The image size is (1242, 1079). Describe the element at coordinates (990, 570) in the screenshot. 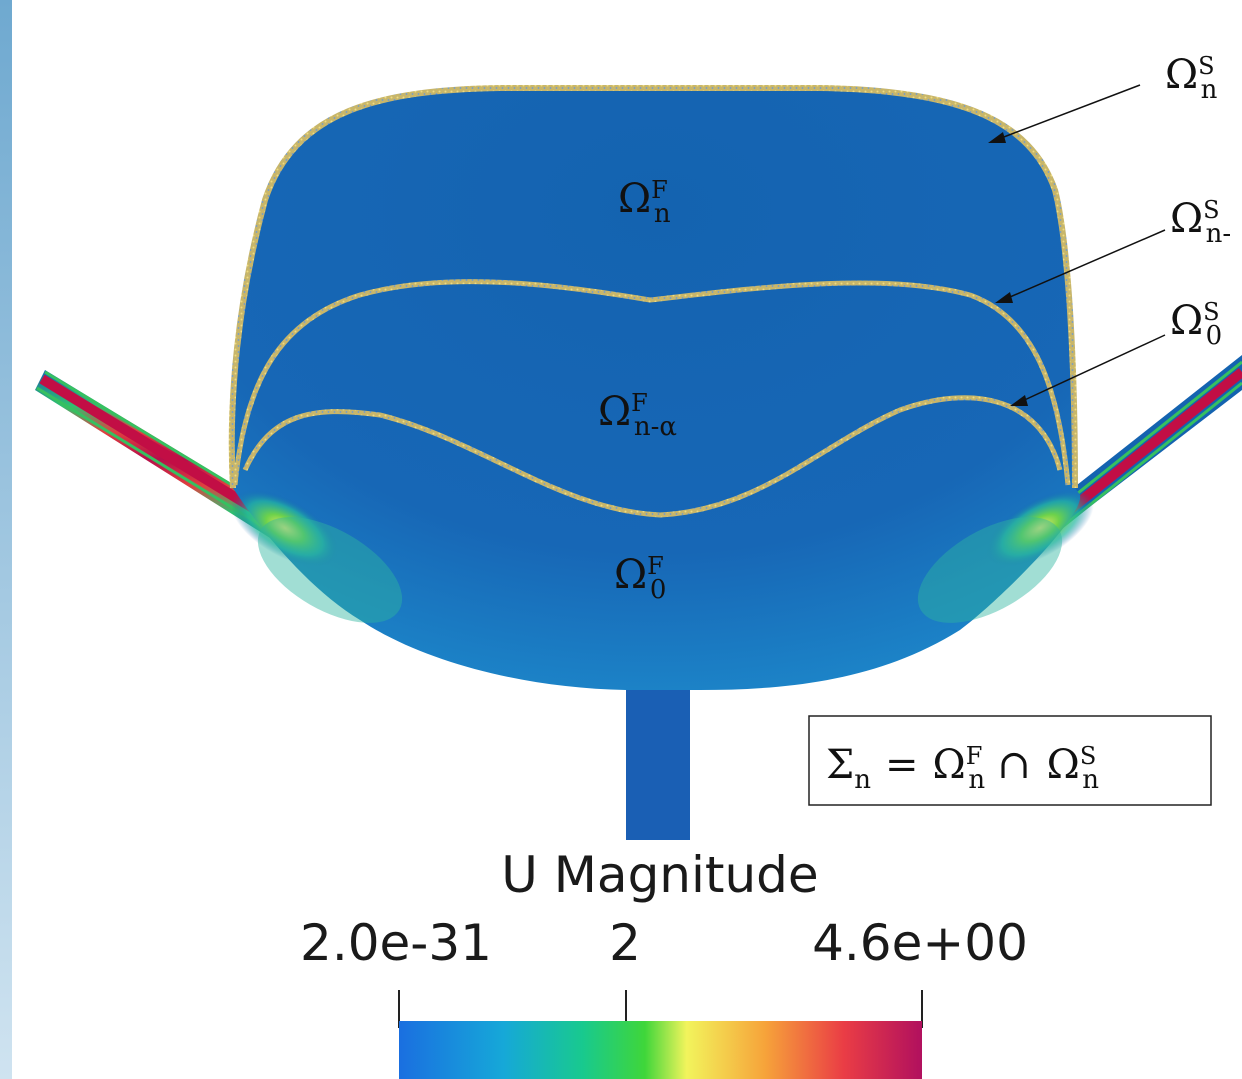

I see `right-lower-zone` at that location.